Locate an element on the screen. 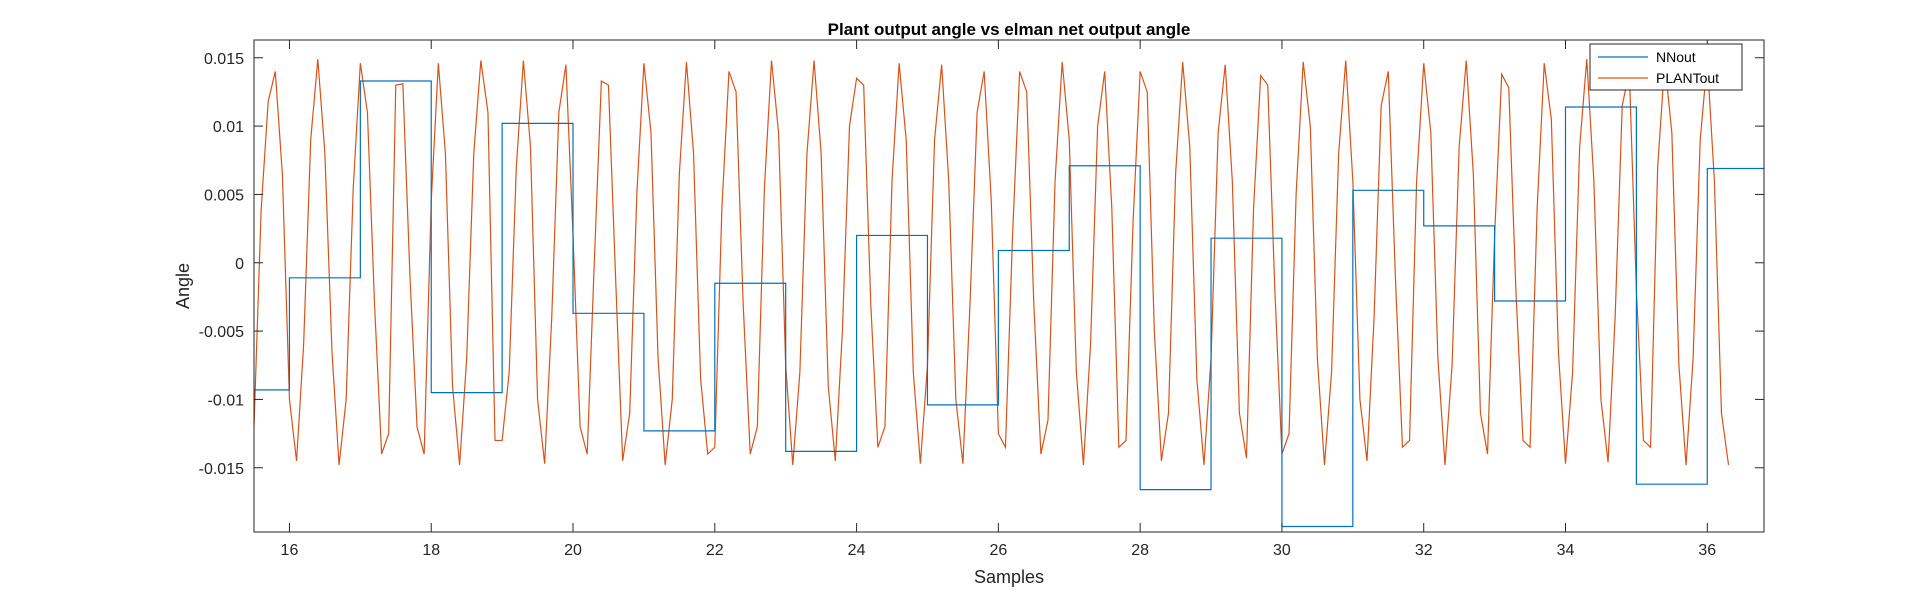  x-tick-label: 30 is located at coordinates (1282, 550).